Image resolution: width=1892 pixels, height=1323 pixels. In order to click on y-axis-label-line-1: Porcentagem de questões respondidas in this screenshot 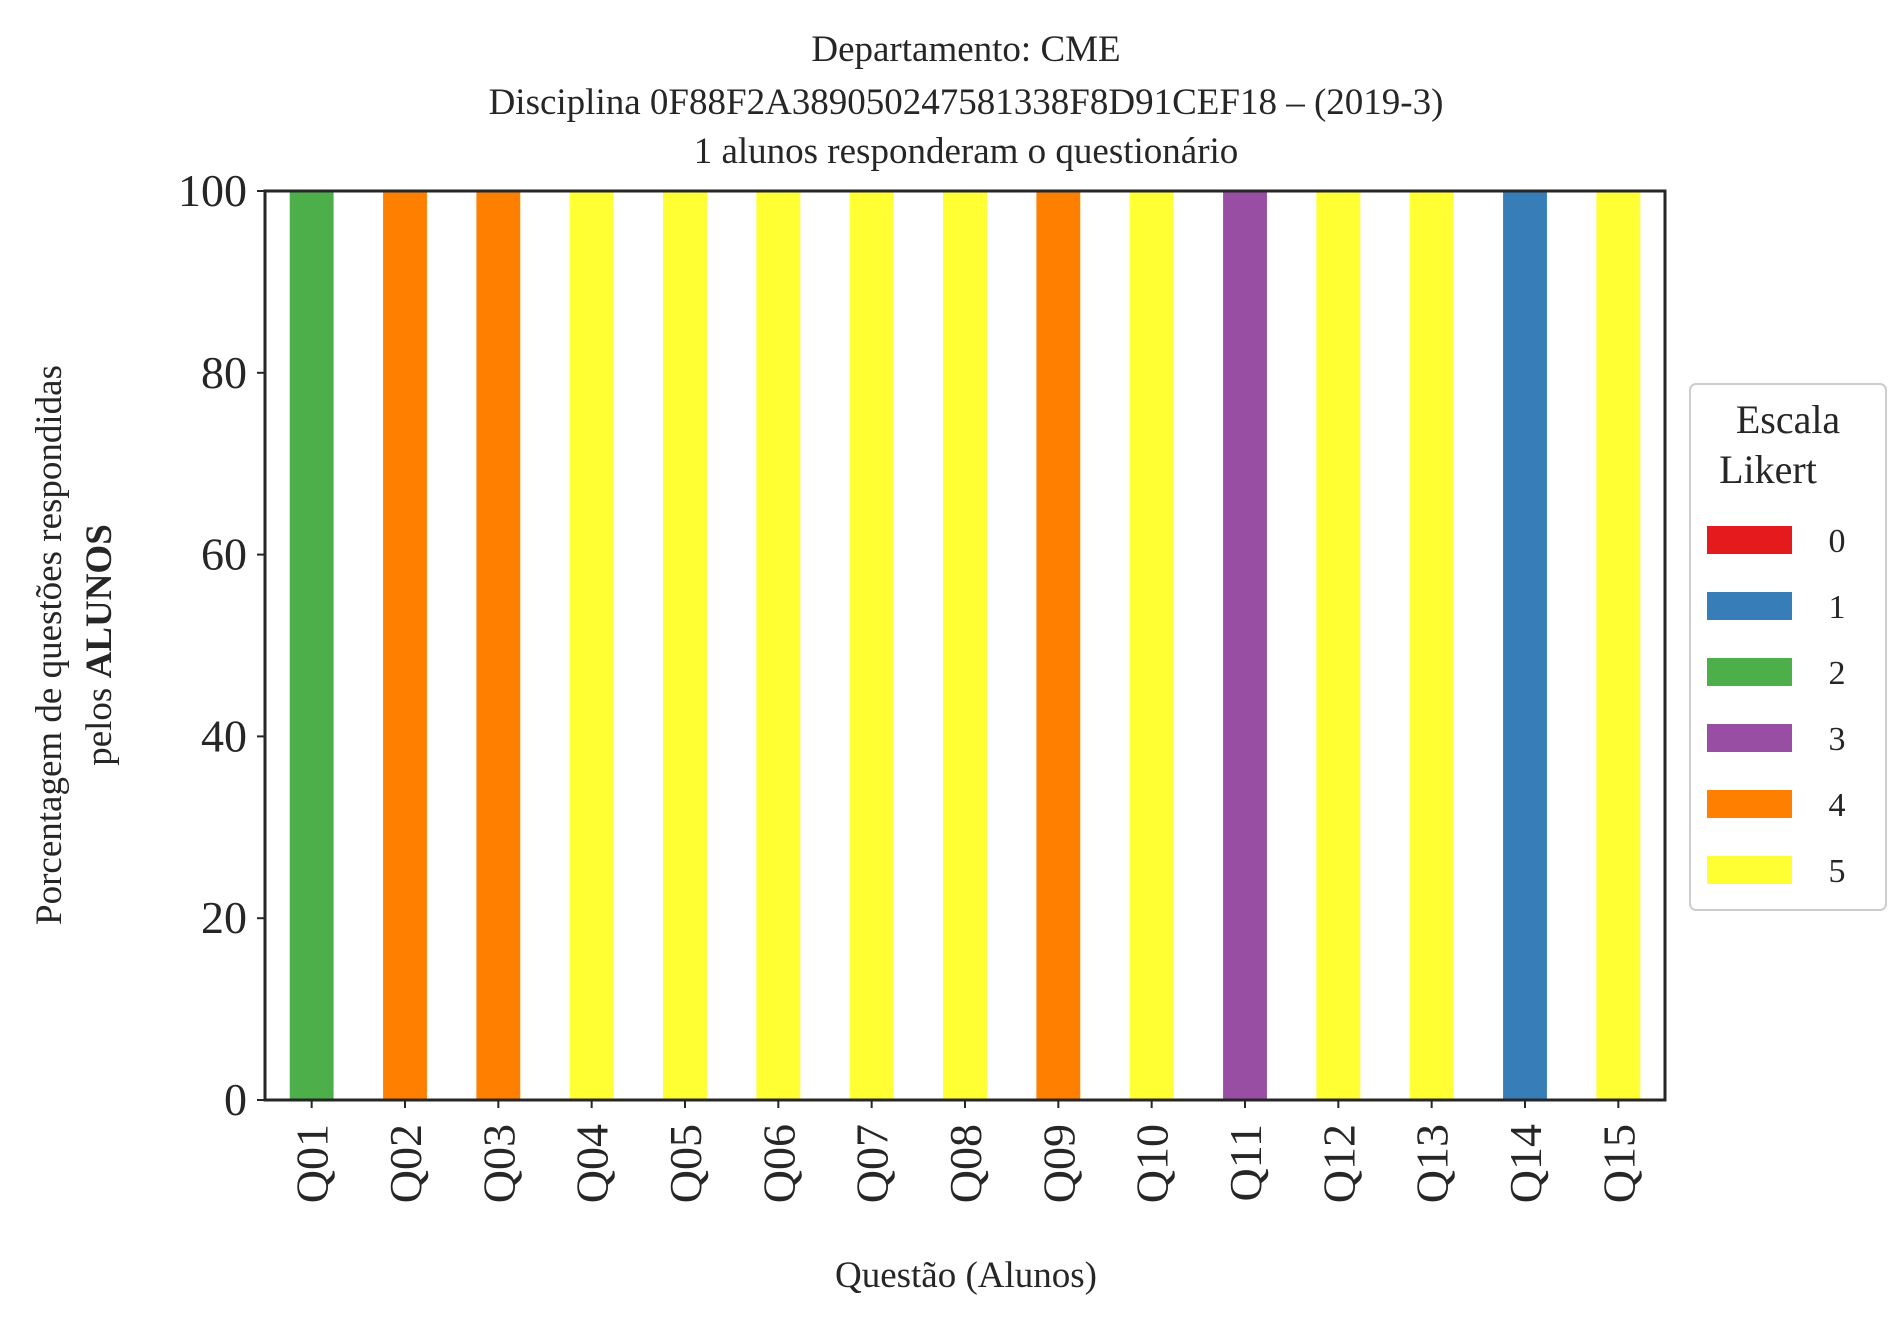, I will do `click(49, 645)`.